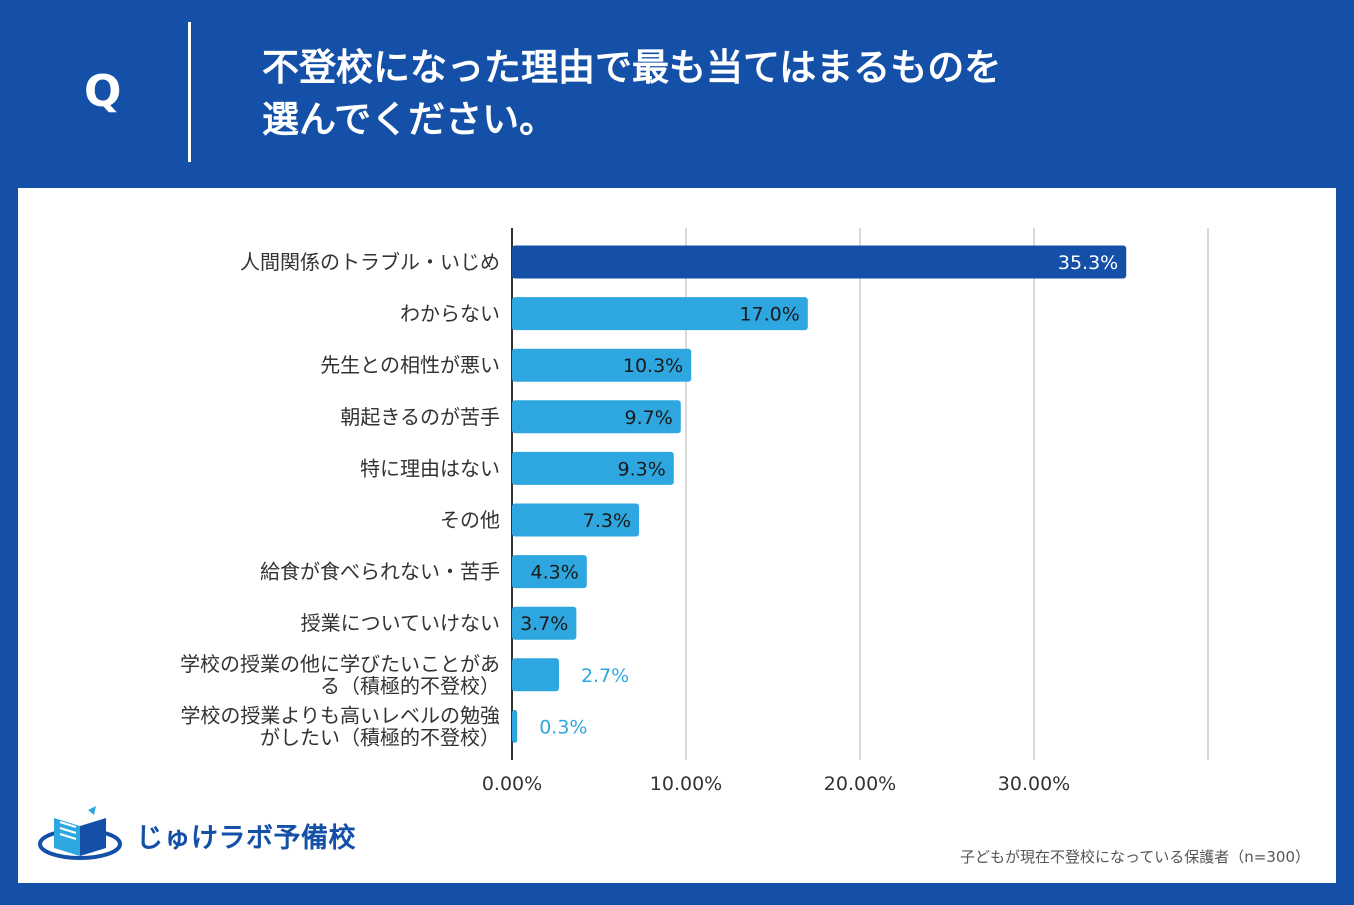 This screenshot has width=1354, height=905. Describe the element at coordinates (642, 469) in the screenshot. I see `value-label: 9.3%` at that location.